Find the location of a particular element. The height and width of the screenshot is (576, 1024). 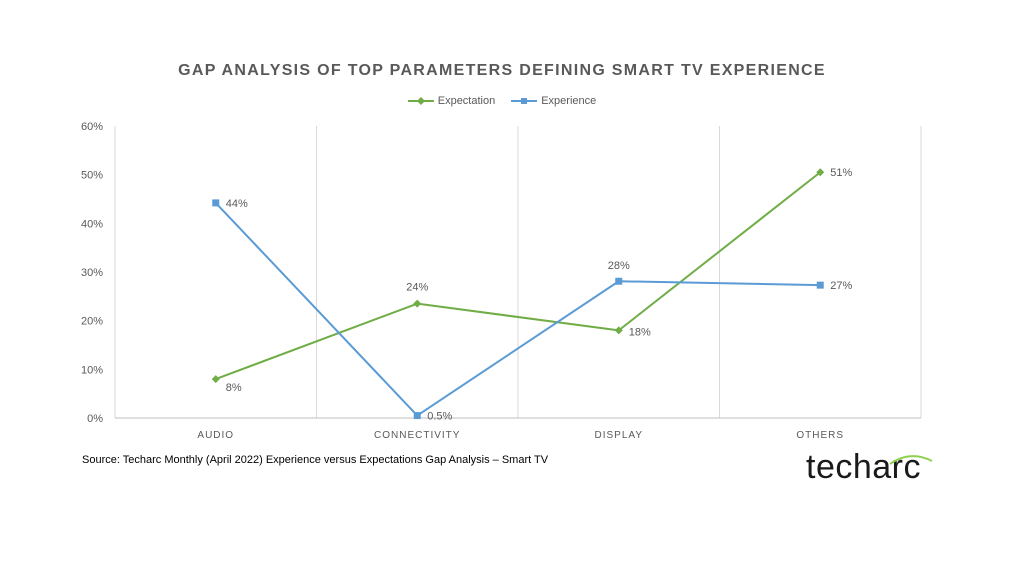

legend-item-experience: Experience is located at coordinates (553, 101).